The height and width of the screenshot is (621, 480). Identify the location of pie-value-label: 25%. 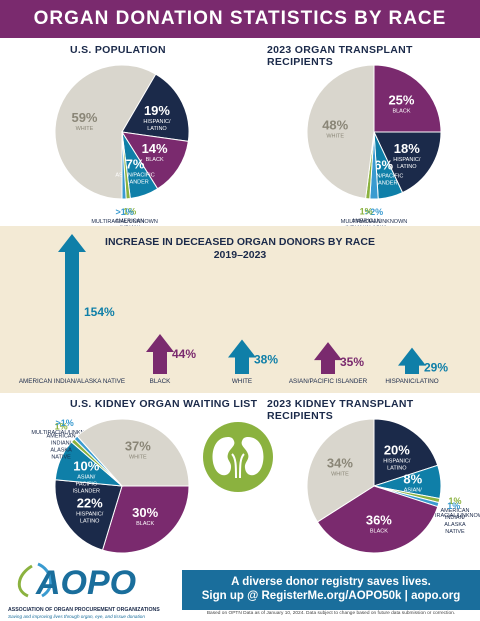
(401, 100).